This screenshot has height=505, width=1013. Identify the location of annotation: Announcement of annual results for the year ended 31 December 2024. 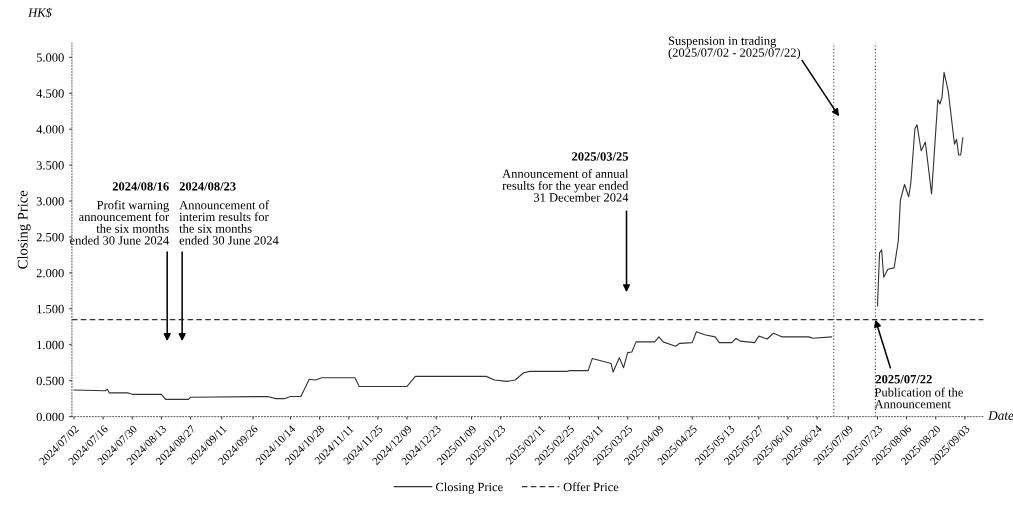
(565, 185).